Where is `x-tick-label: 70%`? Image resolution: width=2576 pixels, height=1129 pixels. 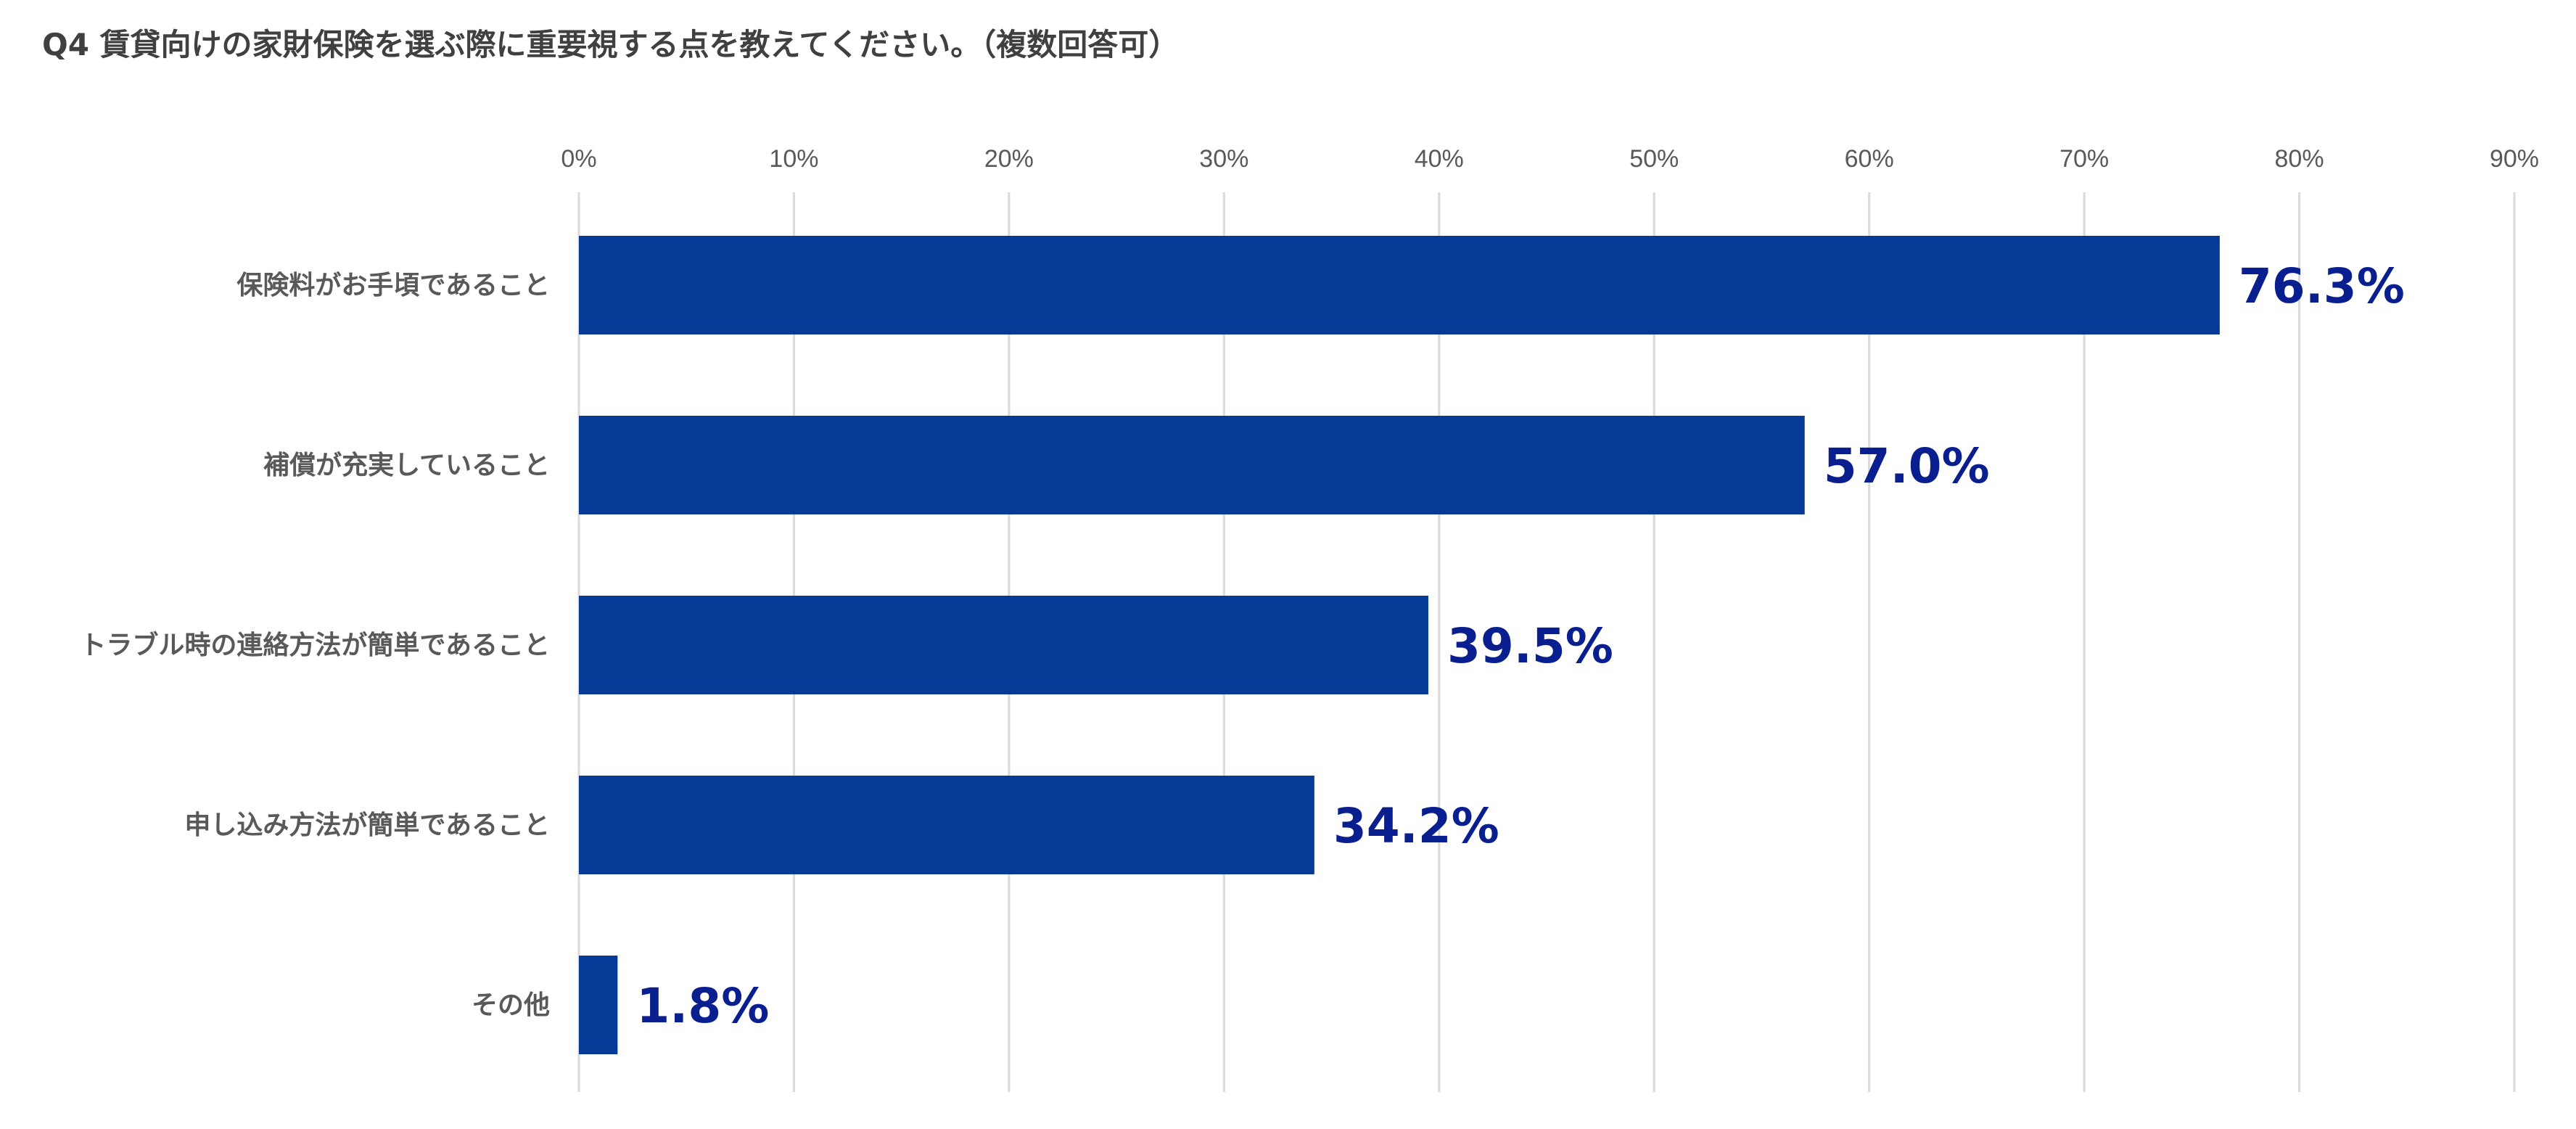
x-tick-label: 70% is located at coordinates (2084, 159).